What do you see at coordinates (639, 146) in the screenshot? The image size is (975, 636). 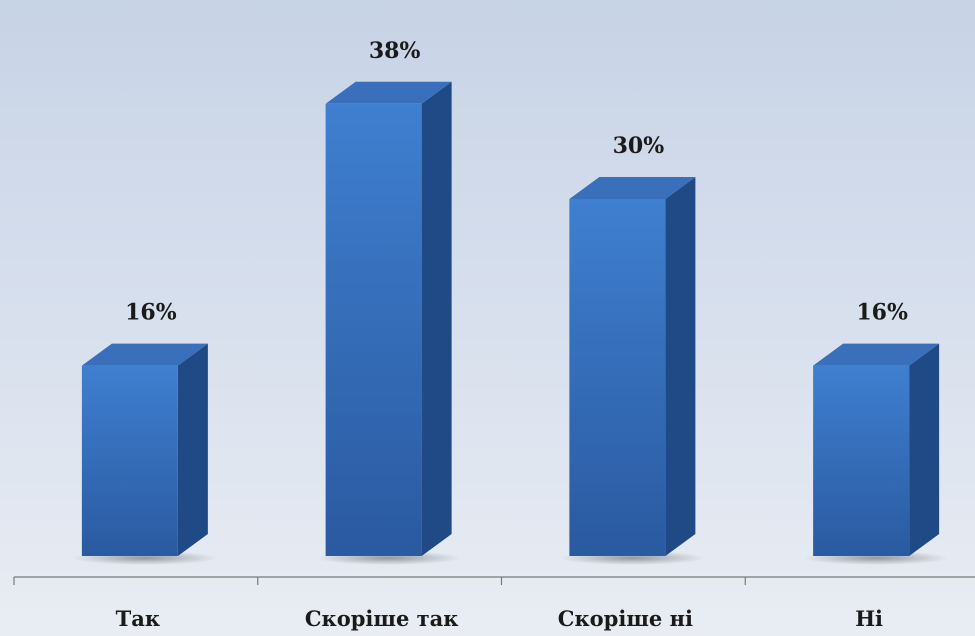 I see `value-label: 30%` at bounding box center [639, 146].